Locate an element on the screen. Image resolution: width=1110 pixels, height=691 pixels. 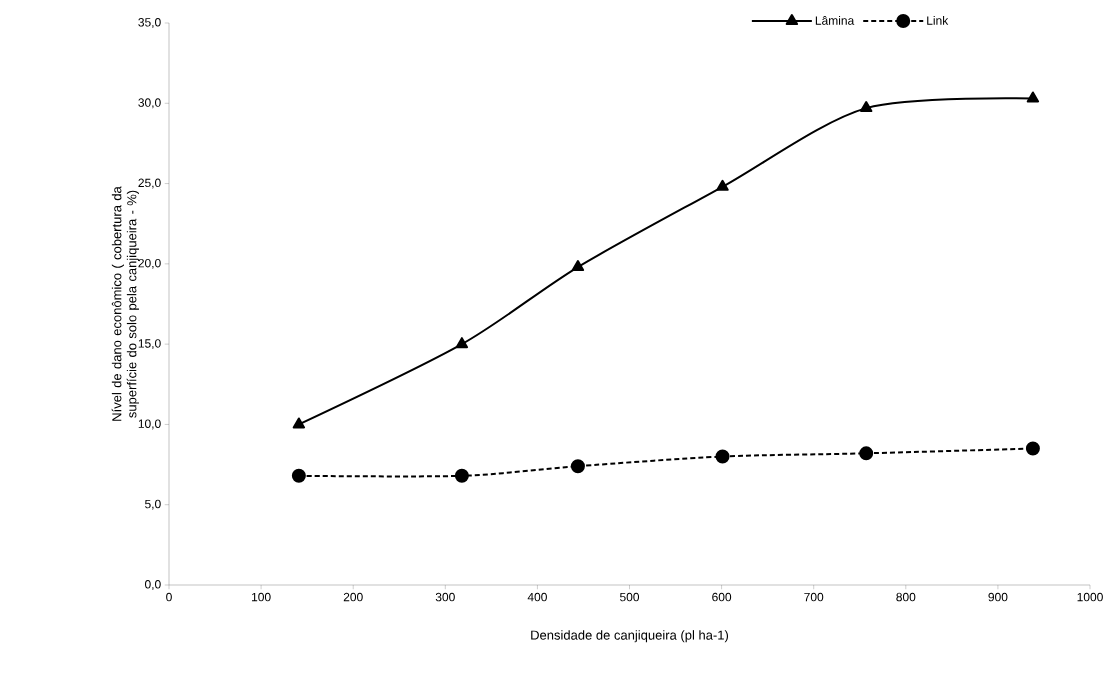
y-tick-label: 5,0 is located at coordinates (153, 504).